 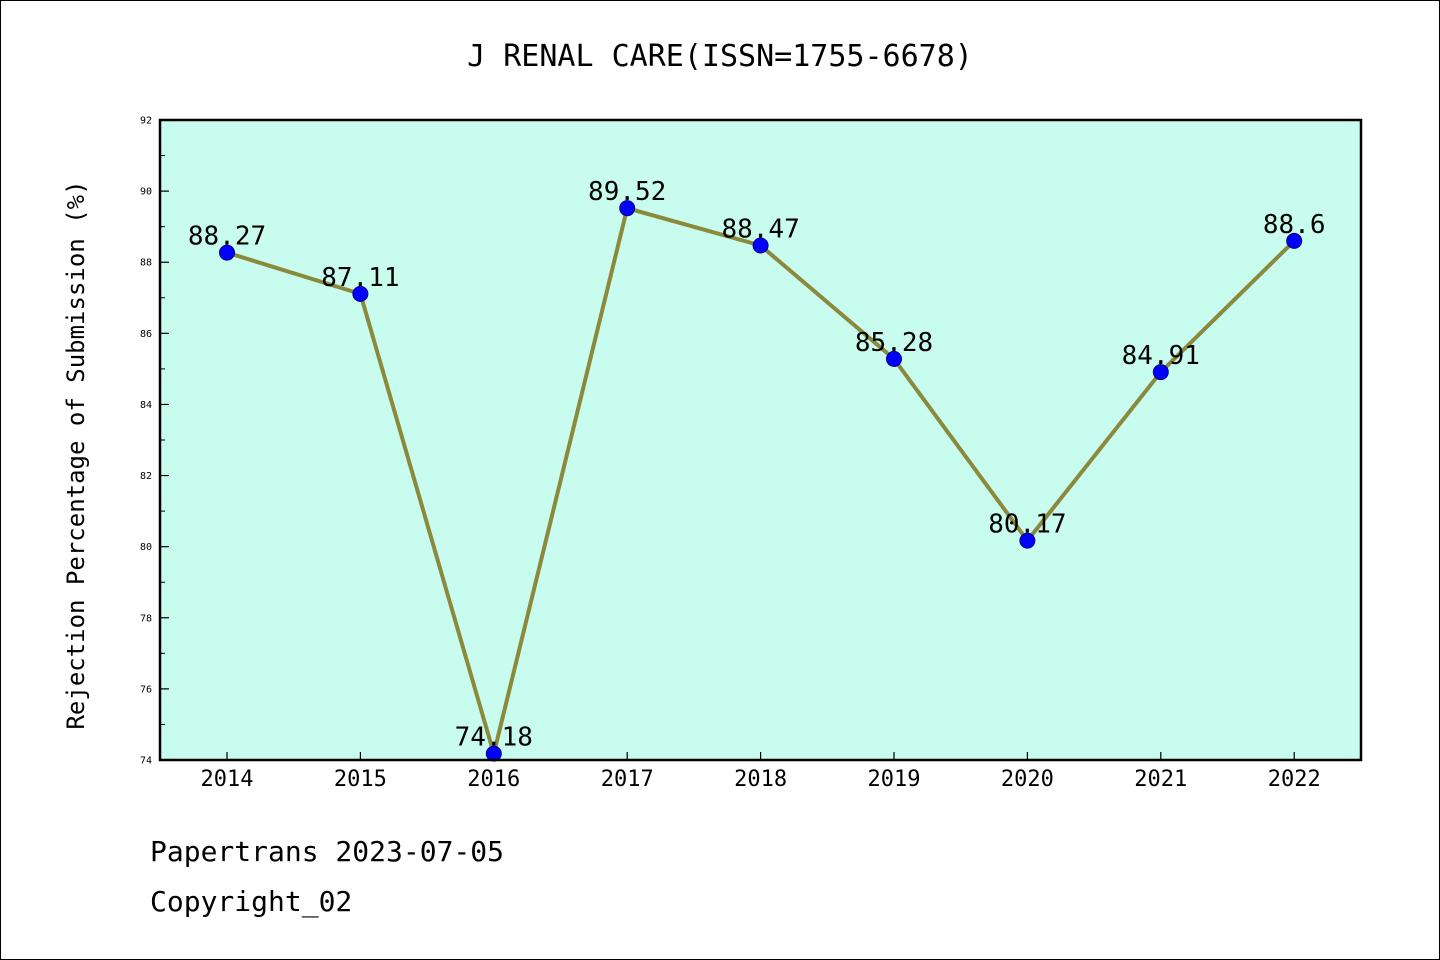 I want to click on y-axis-label: Rejection Percentage of Submission (%), so click(x=76, y=454).